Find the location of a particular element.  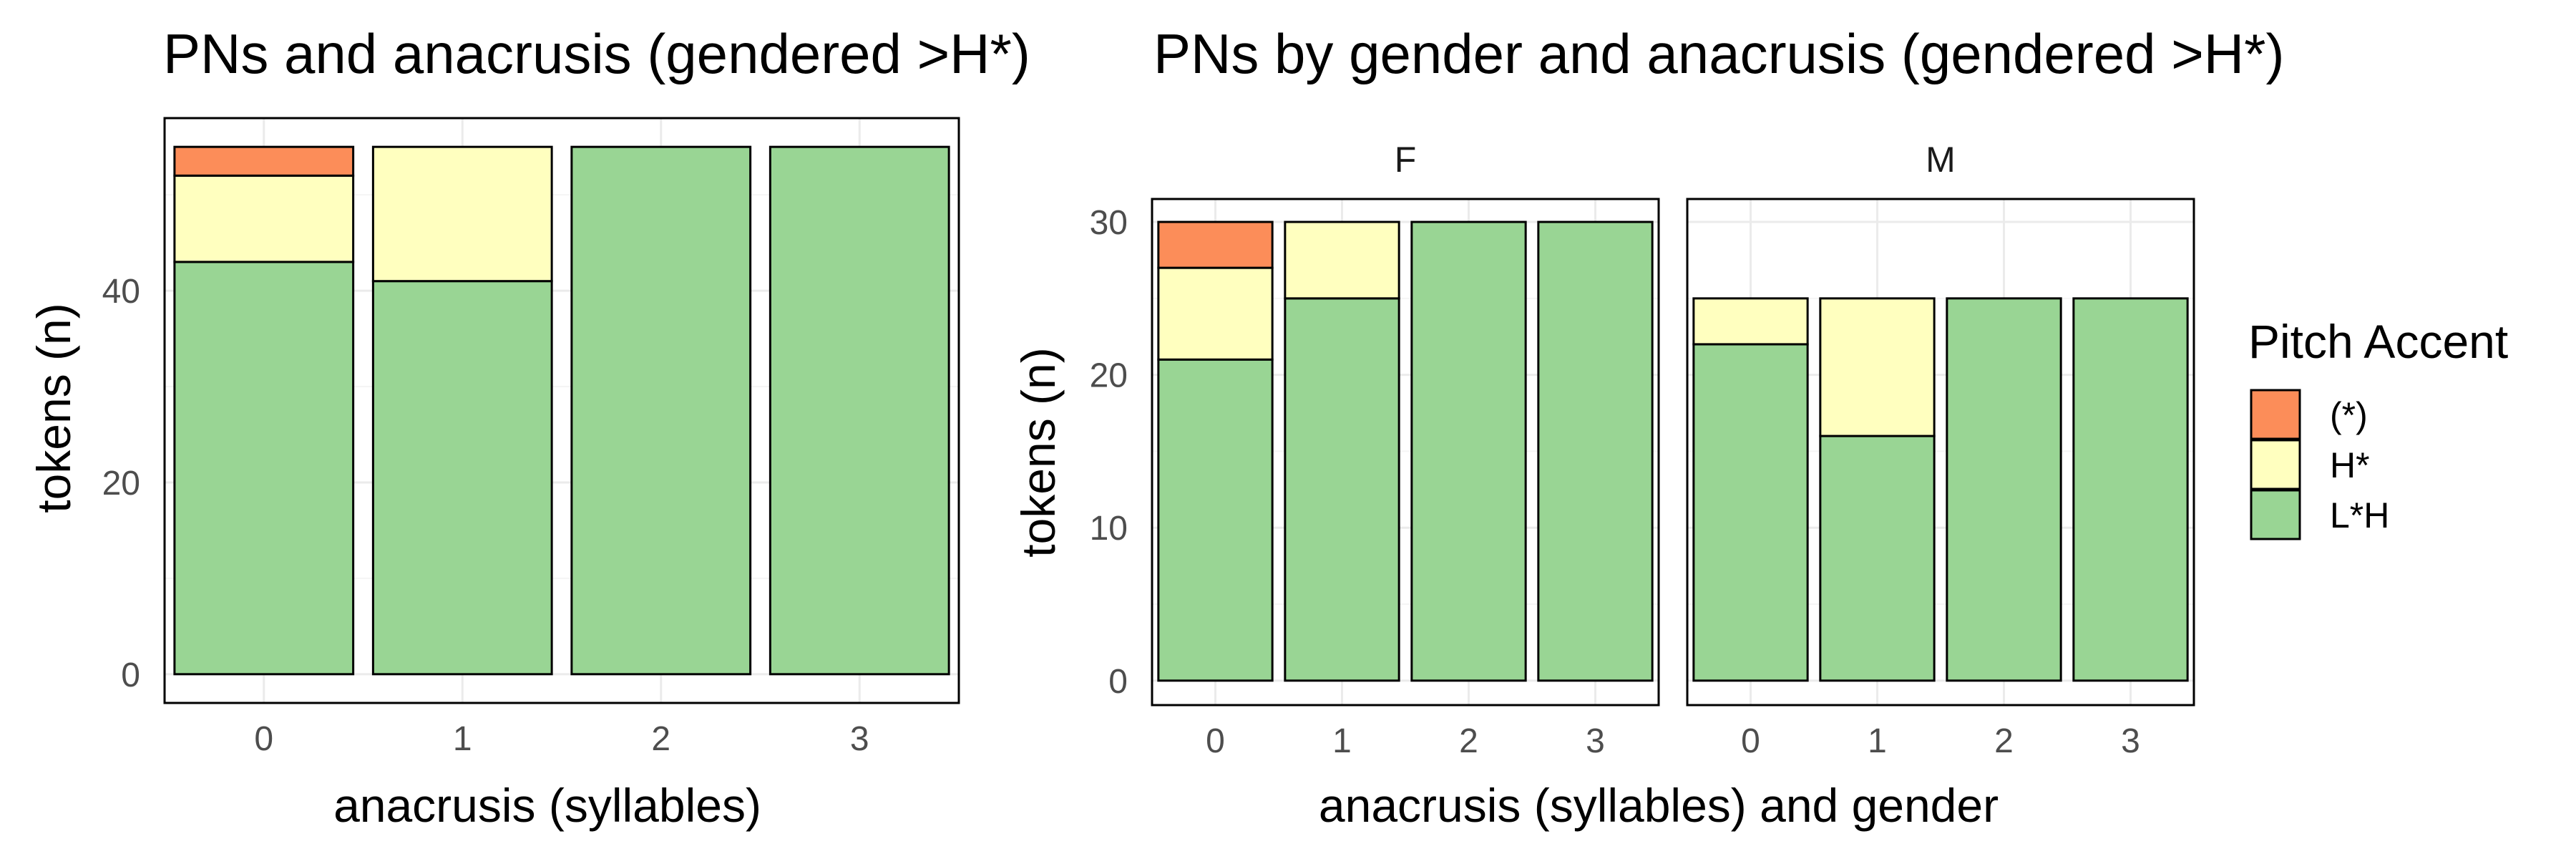

facet-m-bar-0-h is located at coordinates (1750, 321).